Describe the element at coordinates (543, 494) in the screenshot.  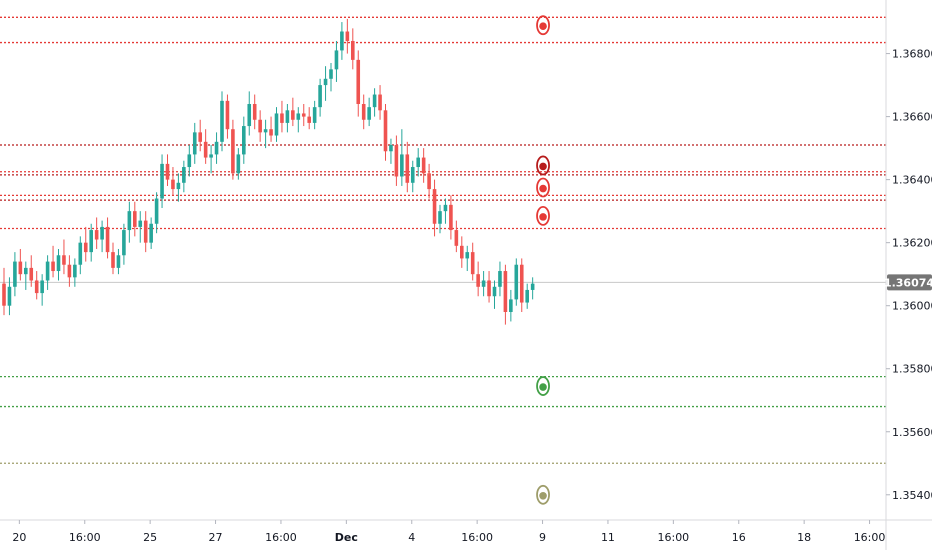
I see `olive-target-icon` at that location.